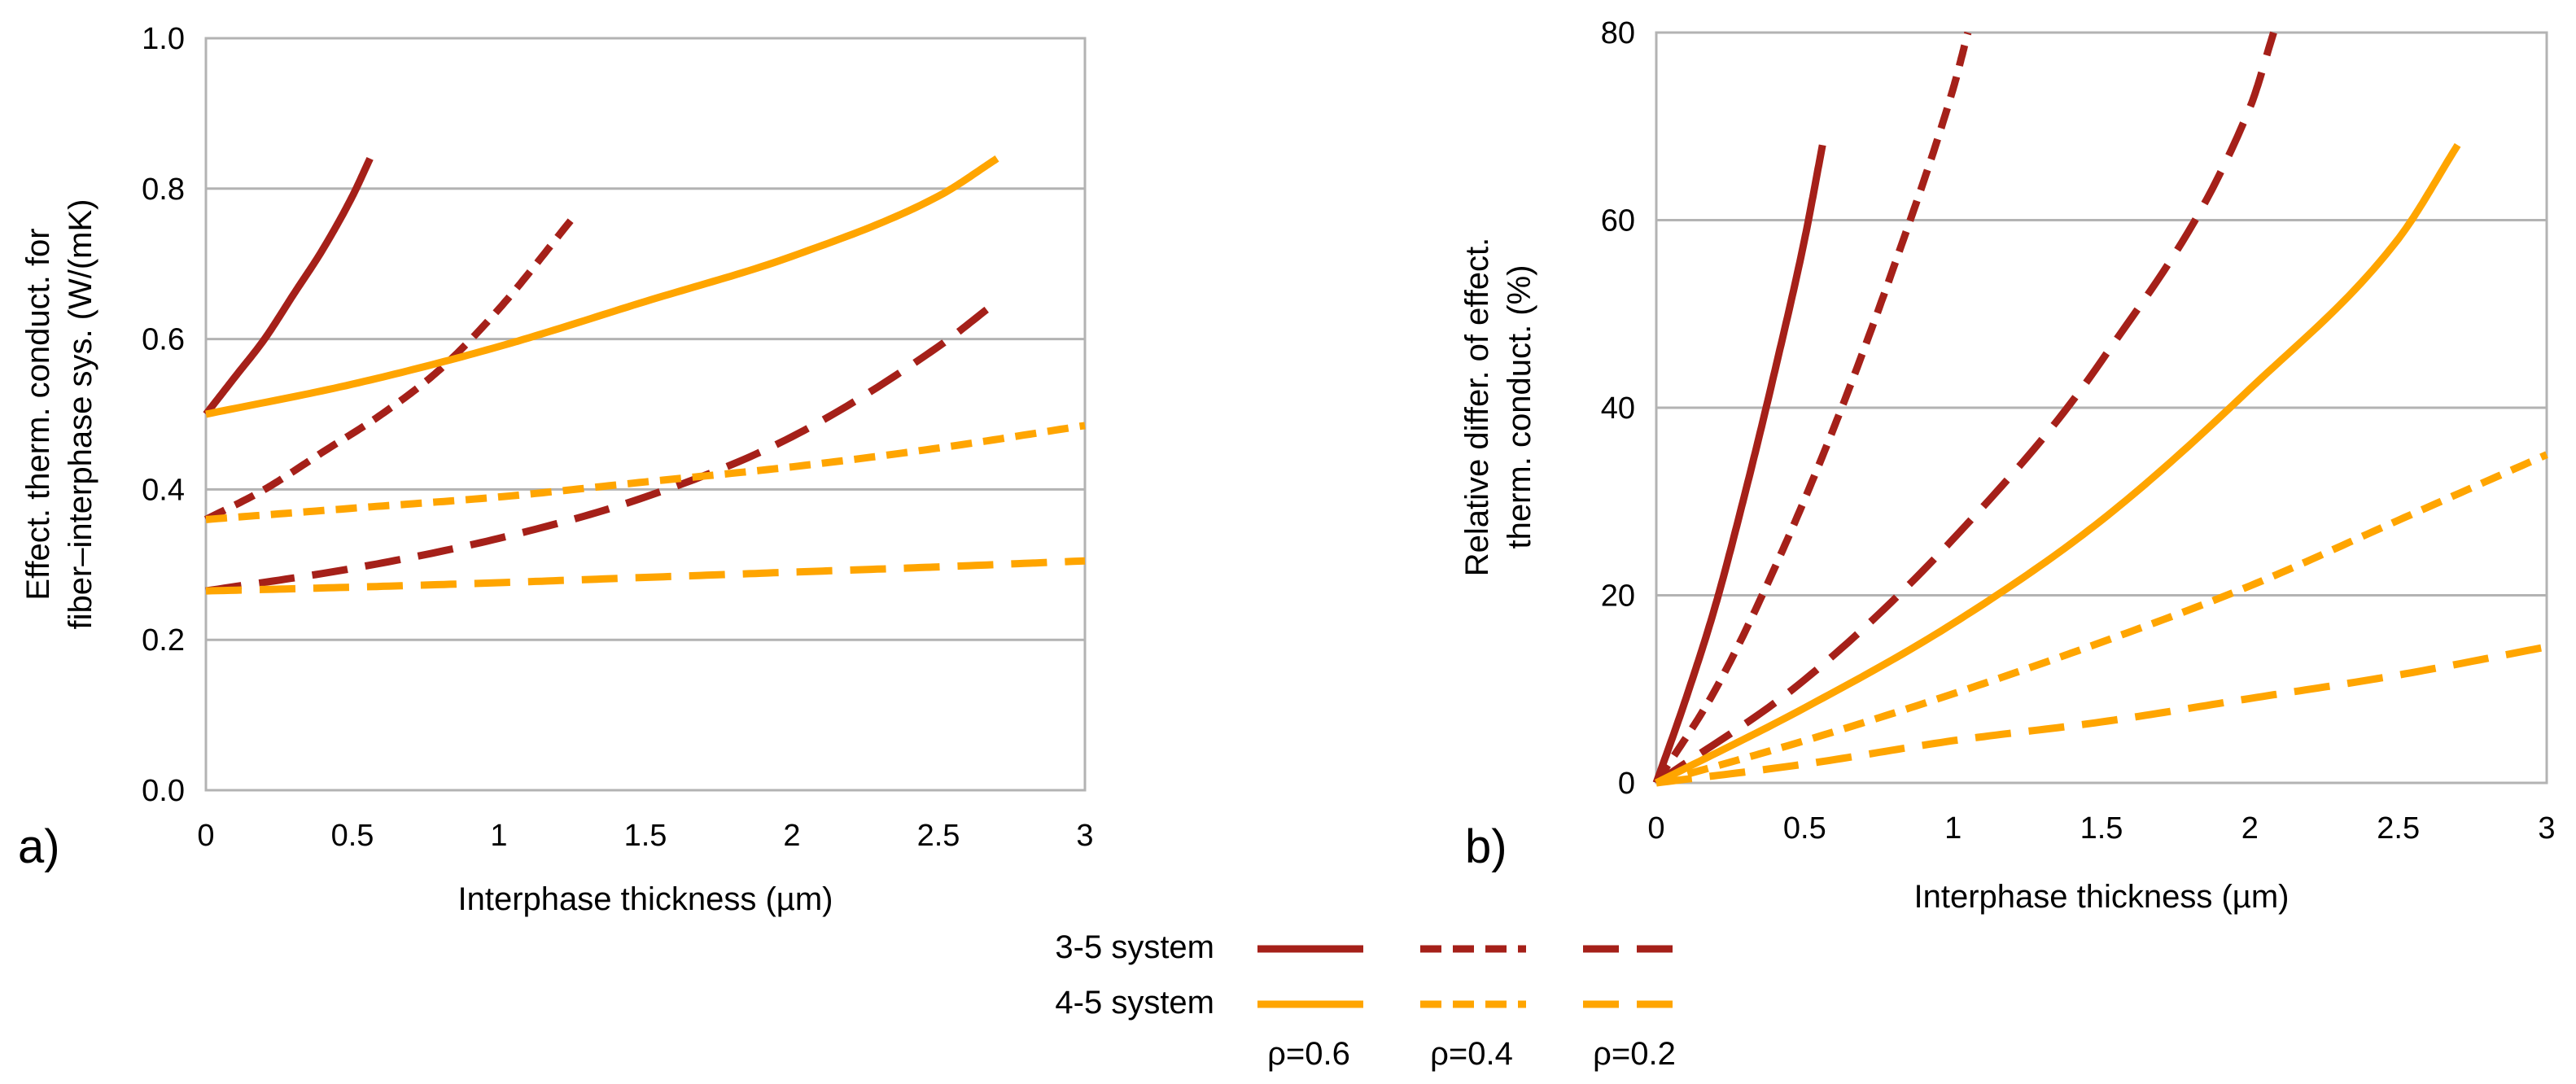  I want to click on panel-a-y-tick-label: 0.8, so click(163, 190).